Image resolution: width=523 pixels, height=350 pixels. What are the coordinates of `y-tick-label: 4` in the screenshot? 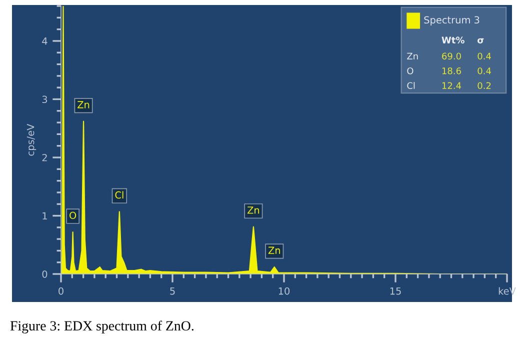 It's located at (45, 41).